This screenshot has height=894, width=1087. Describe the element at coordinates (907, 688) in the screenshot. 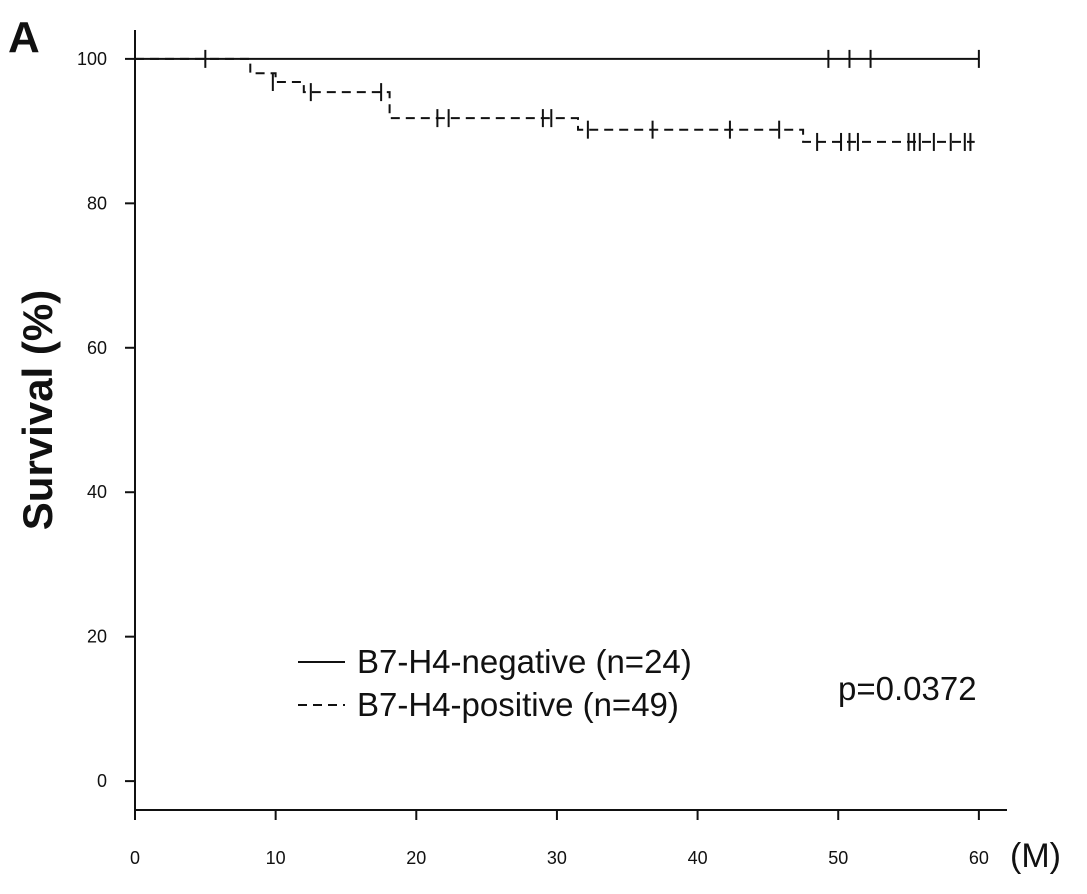

I see `p-value-annotation: p=0.0372` at that location.